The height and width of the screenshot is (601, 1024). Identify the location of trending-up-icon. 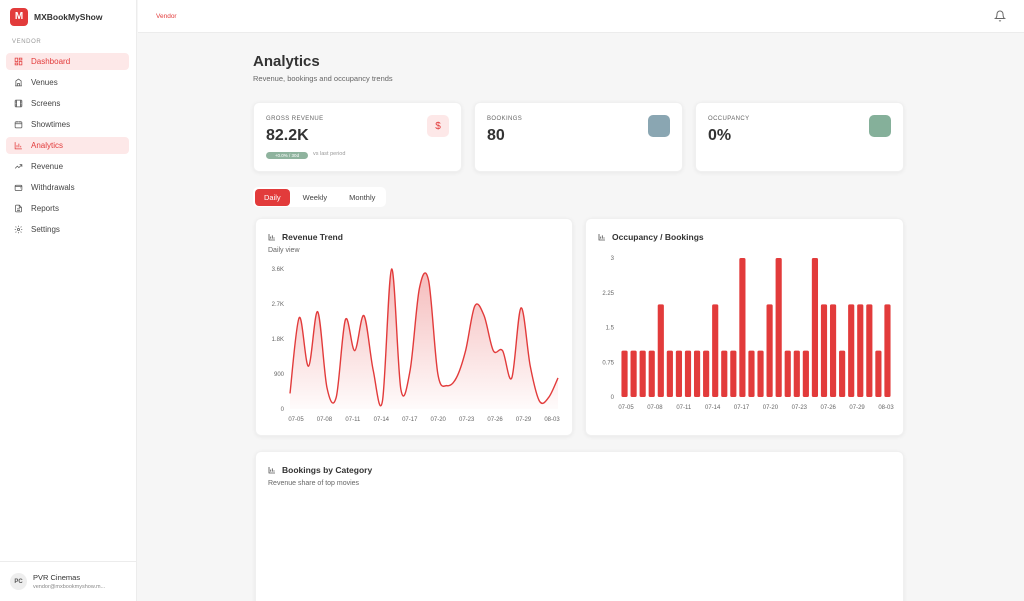
(18, 166).